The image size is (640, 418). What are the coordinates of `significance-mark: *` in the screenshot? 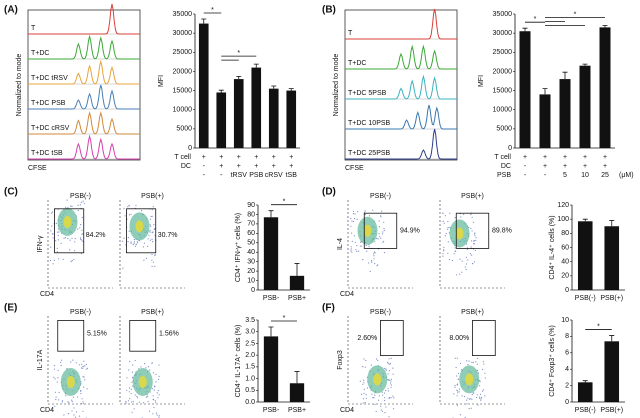 It's located at (238, 53).